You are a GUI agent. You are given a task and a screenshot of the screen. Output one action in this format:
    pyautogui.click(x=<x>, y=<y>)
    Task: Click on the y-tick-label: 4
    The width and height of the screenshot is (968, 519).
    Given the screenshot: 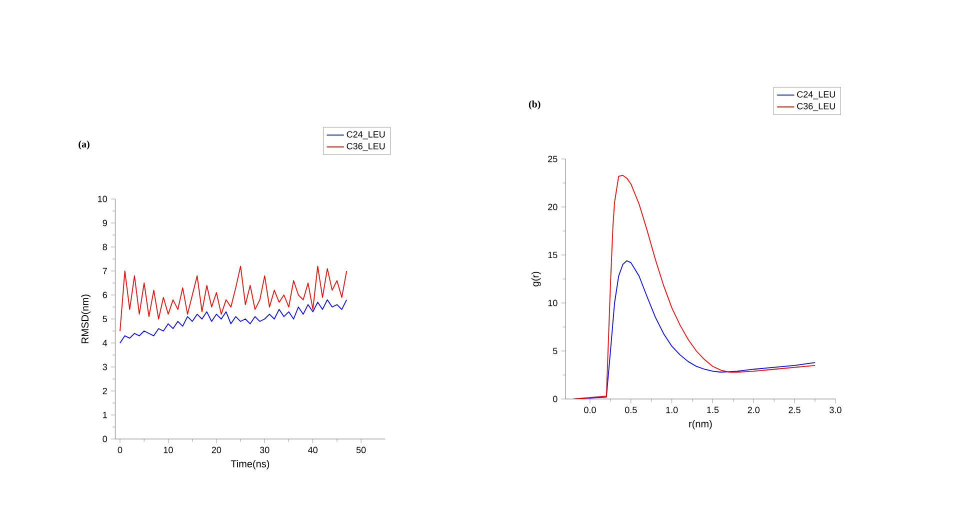 What is the action you would take?
    pyautogui.click(x=105, y=343)
    